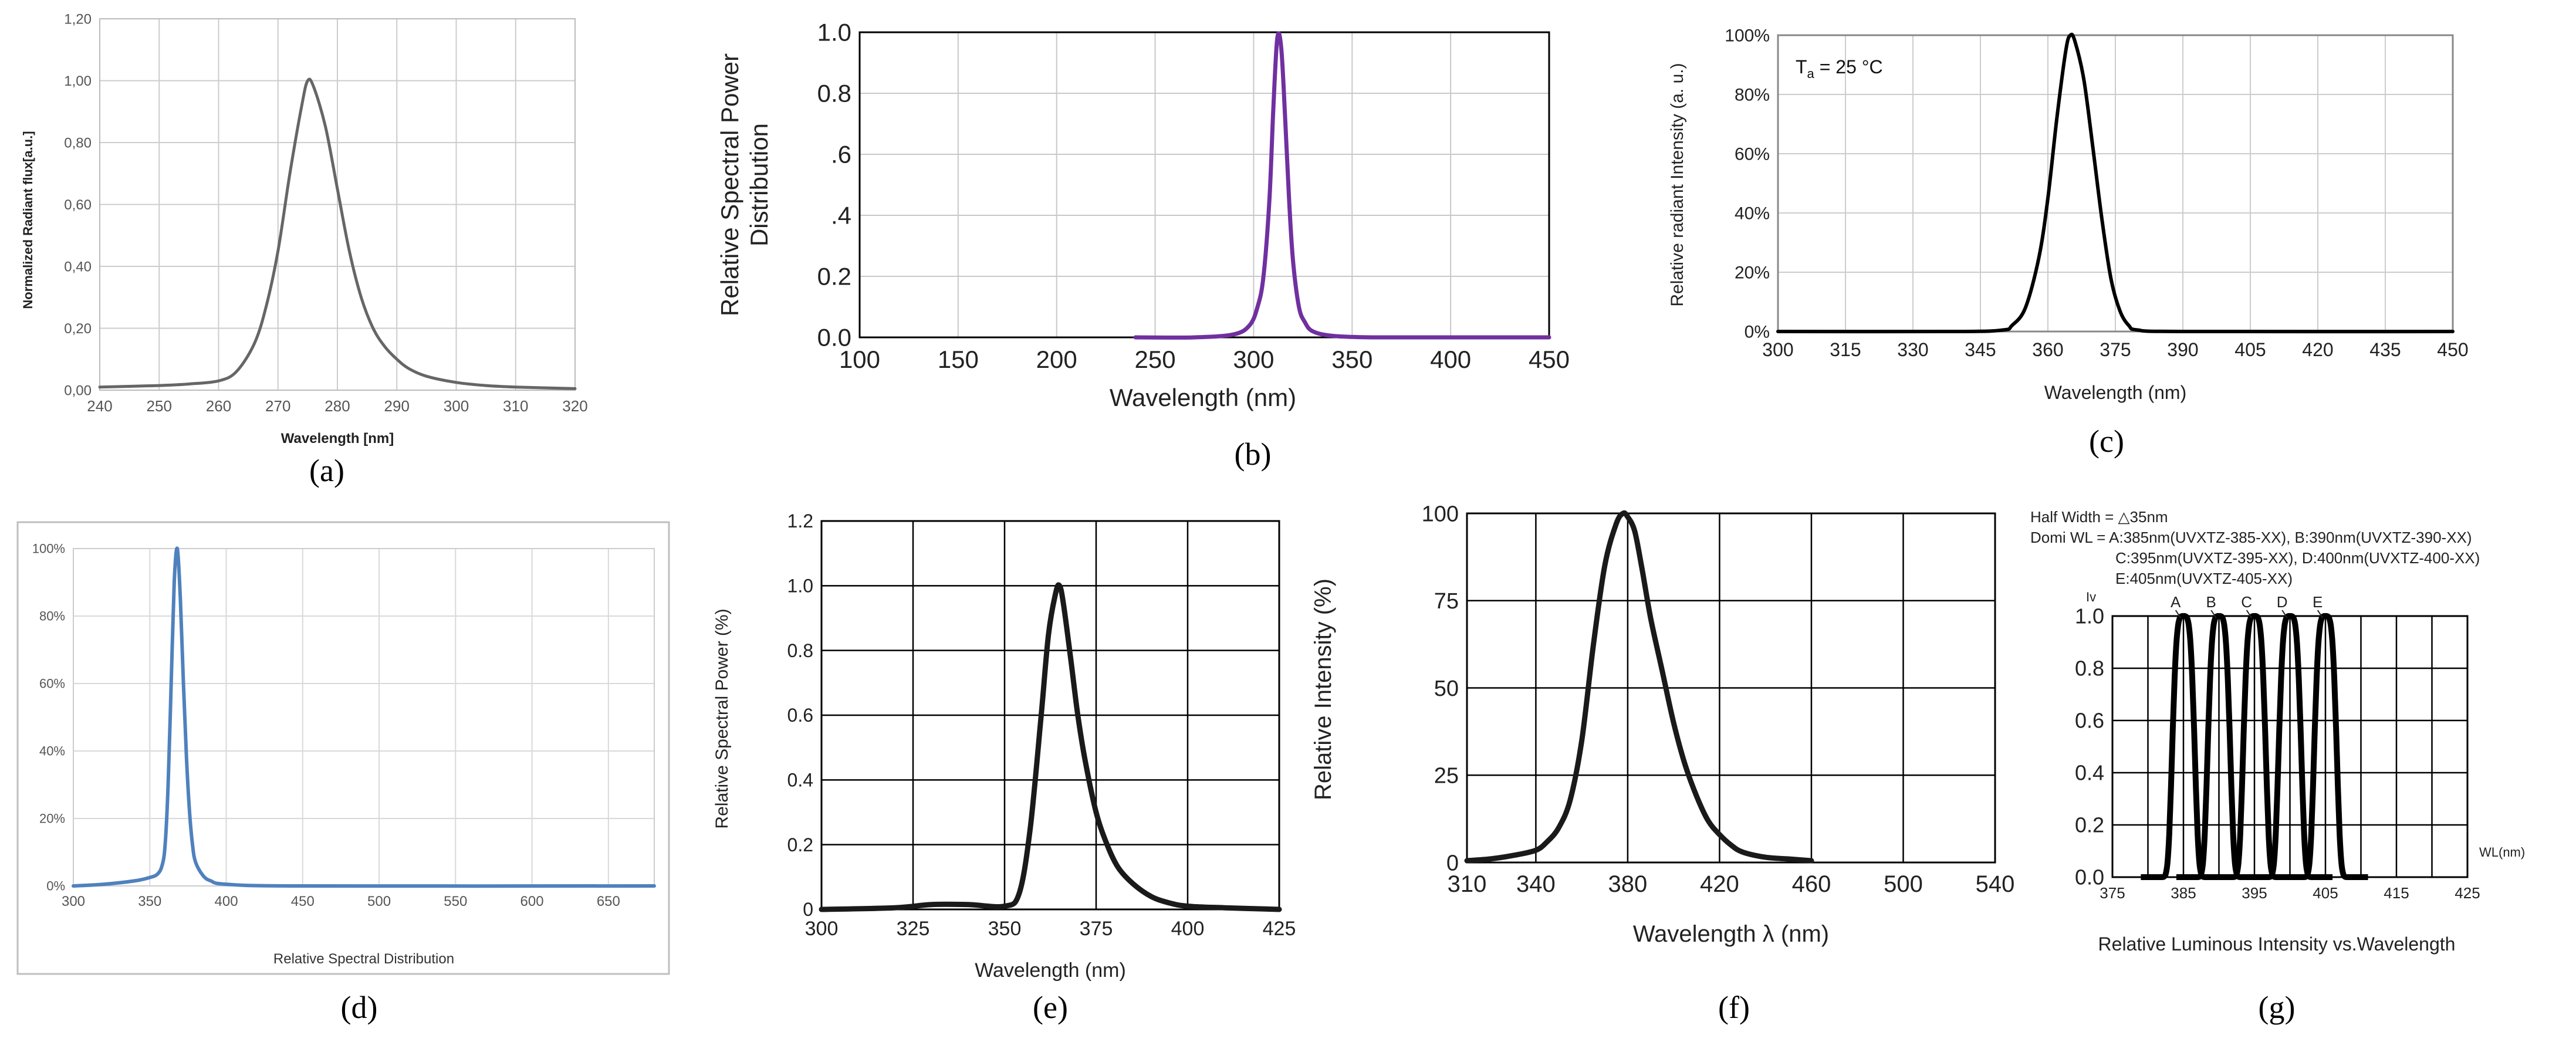 Image resolution: width=2576 pixels, height=1042 pixels. What do you see at coordinates (2385, 349) in the screenshot?
I see `x-tick-label: 435` at bounding box center [2385, 349].